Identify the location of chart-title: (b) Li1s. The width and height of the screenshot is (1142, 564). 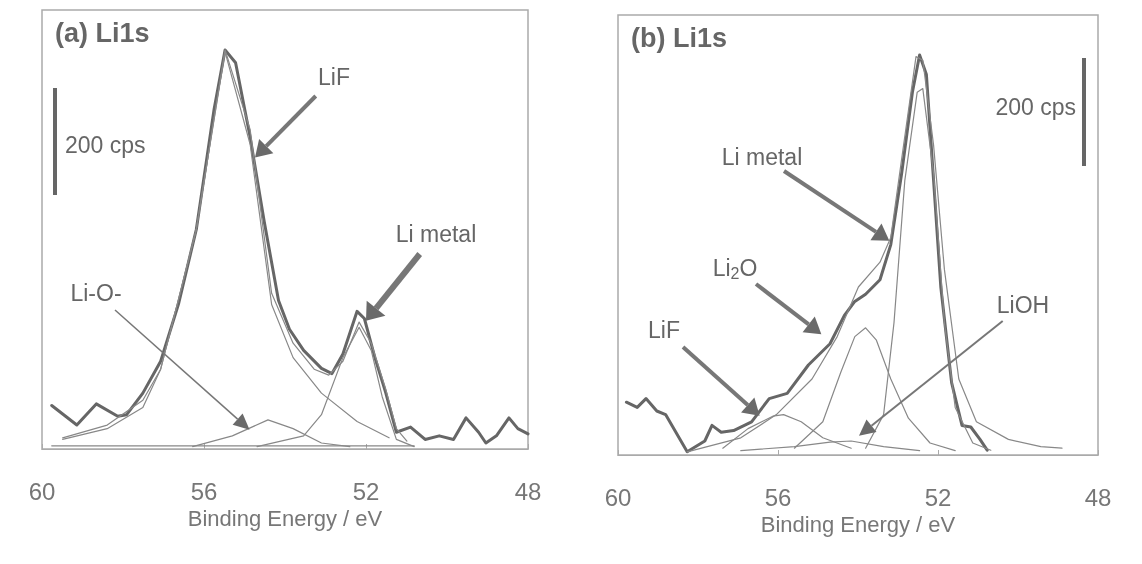
(679, 37).